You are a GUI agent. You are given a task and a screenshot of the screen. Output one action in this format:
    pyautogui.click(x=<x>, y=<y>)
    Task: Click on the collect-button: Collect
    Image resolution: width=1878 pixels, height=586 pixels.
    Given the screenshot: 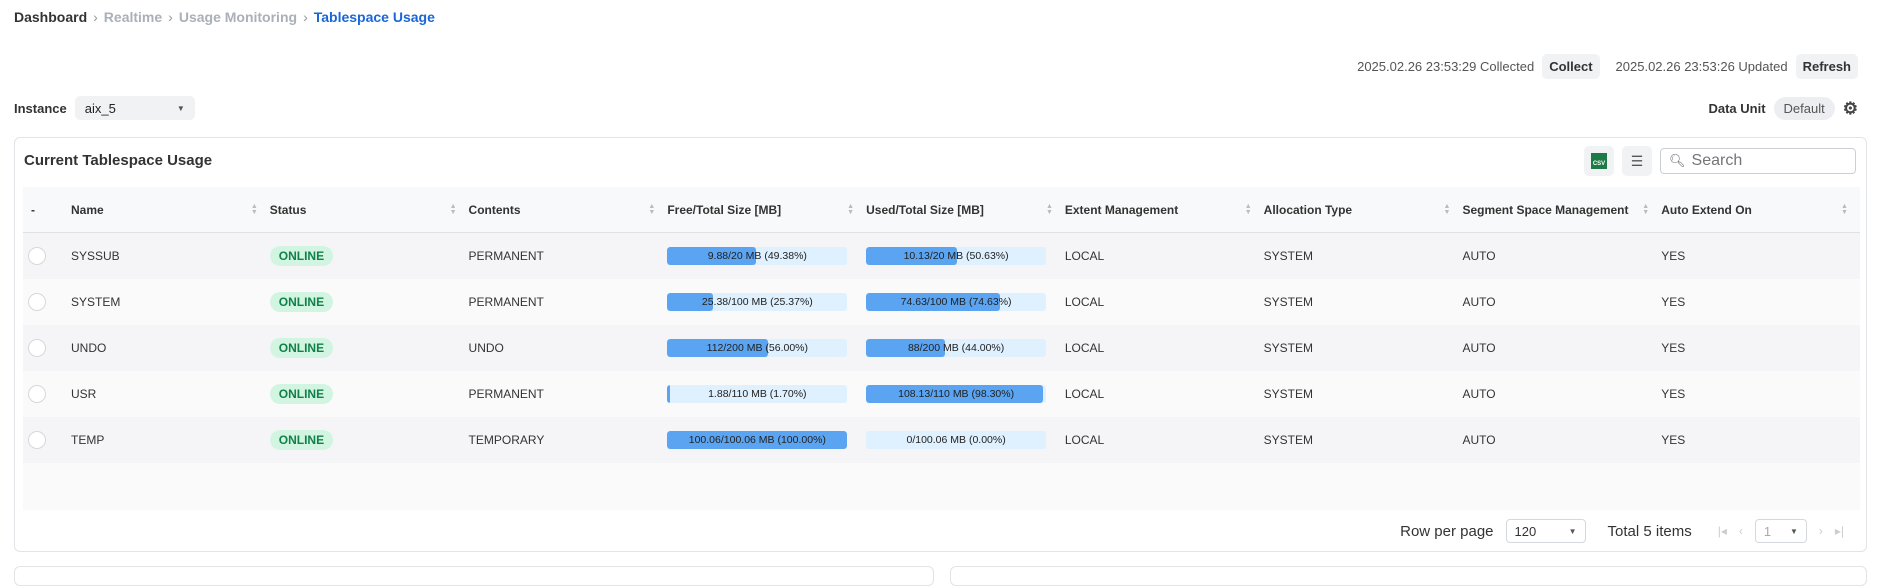 What is the action you would take?
    pyautogui.click(x=1571, y=66)
    